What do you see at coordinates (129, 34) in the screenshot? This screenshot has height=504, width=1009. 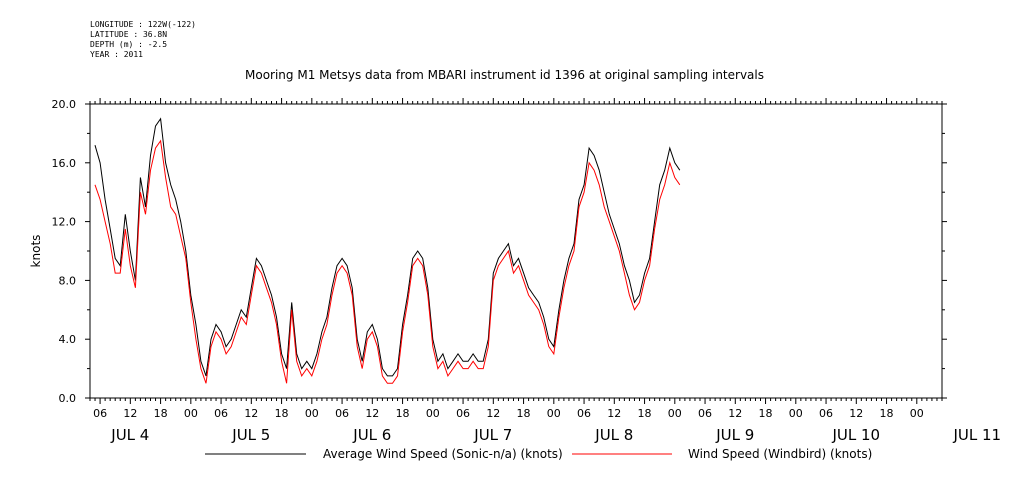 I see `latitude-text: LATITUDE : 36.8N` at bounding box center [129, 34].